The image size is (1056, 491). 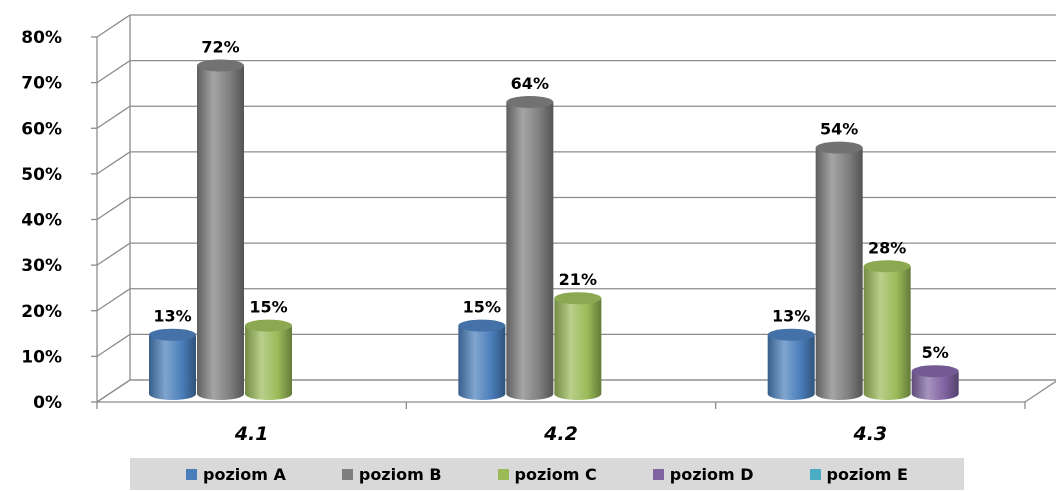 I want to click on data-label: 54%, so click(x=839, y=129).